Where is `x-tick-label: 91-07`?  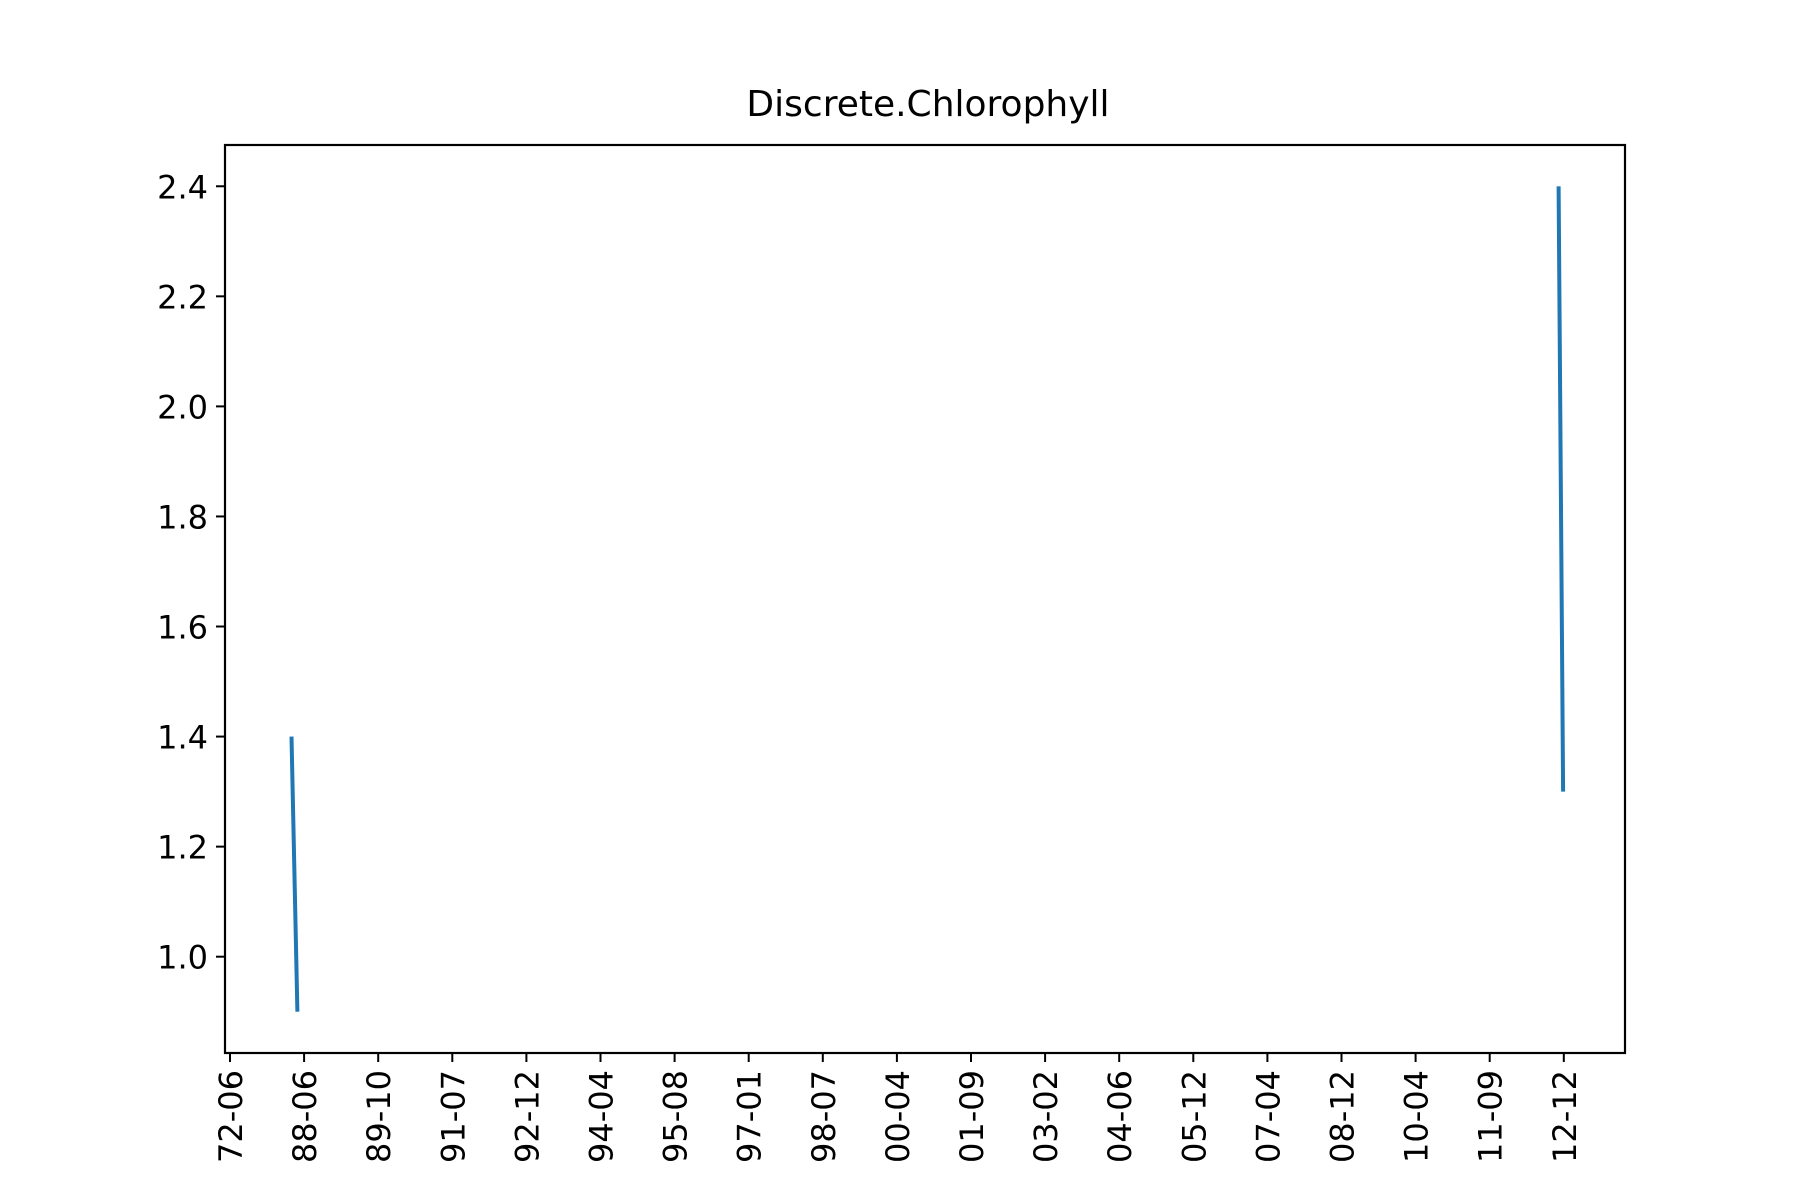 x-tick-label: 91-07 is located at coordinates (453, 1116).